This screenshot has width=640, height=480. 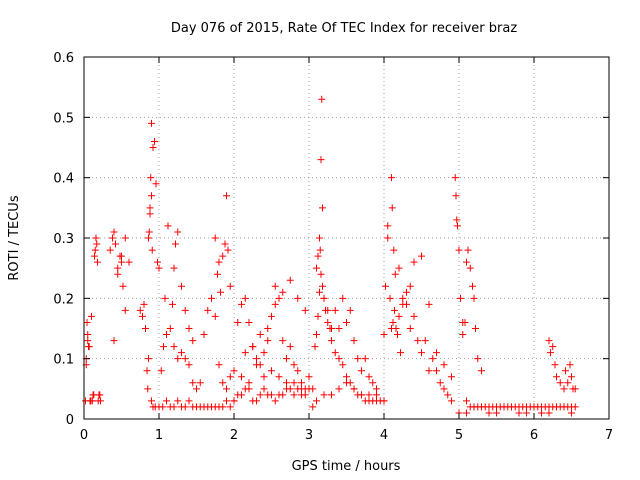 I want to click on y-tick-label: 0.3, so click(x=63, y=239).